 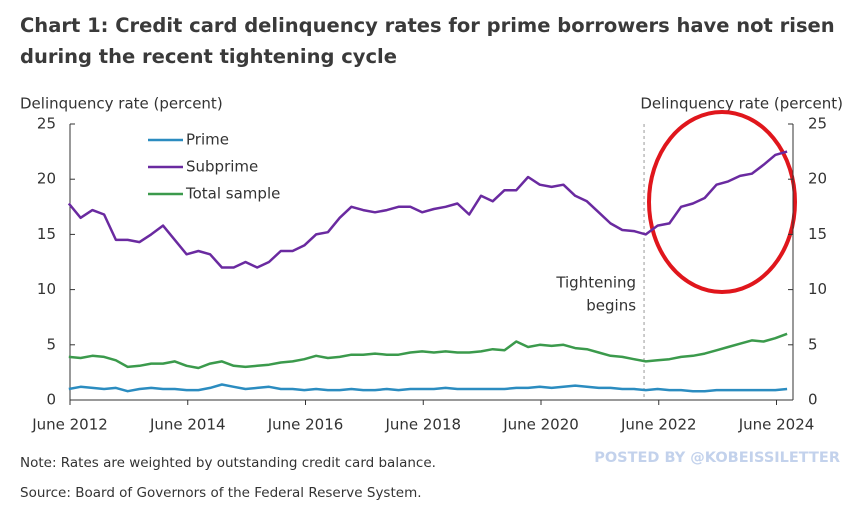 What do you see at coordinates (741, 104) in the screenshot?
I see `y2-axis-label: Delinquency rate (percent)` at bounding box center [741, 104].